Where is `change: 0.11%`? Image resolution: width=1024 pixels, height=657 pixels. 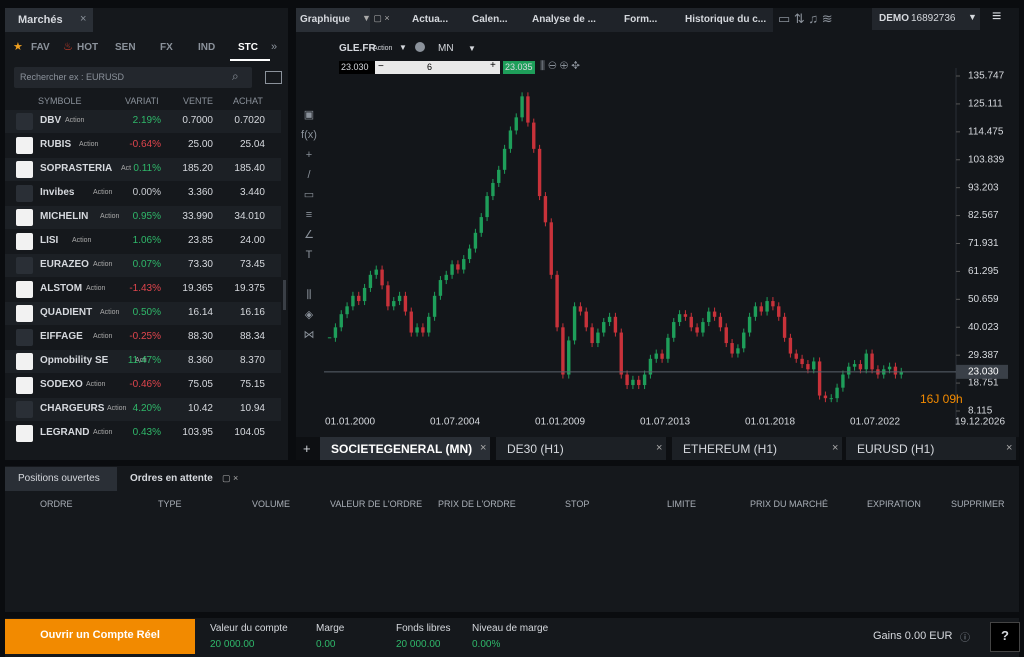
change: 0.11% is located at coordinates (147, 168).